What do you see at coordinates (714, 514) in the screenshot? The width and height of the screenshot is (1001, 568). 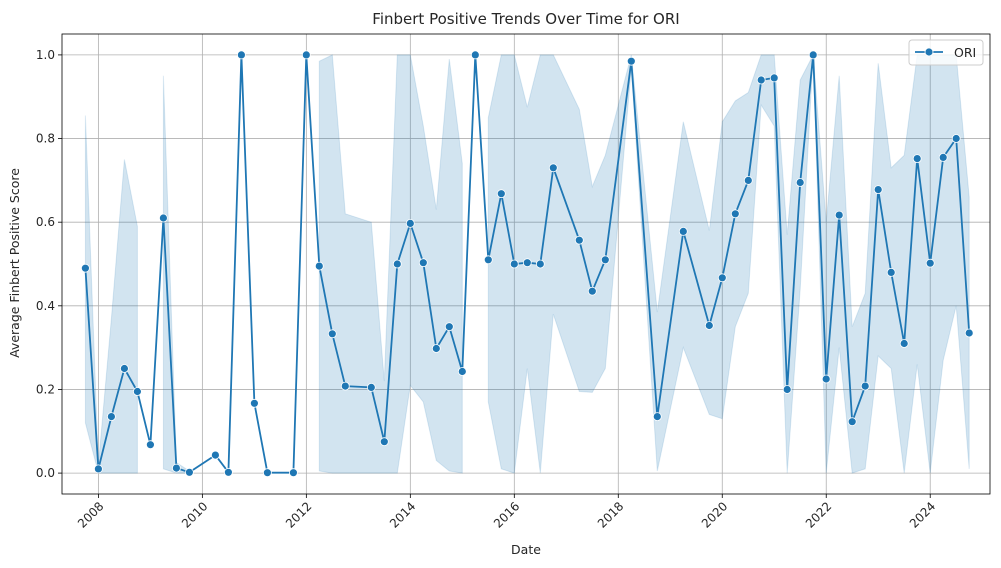 I see `x-tick-label: 2020` at bounding box center [714, 514].